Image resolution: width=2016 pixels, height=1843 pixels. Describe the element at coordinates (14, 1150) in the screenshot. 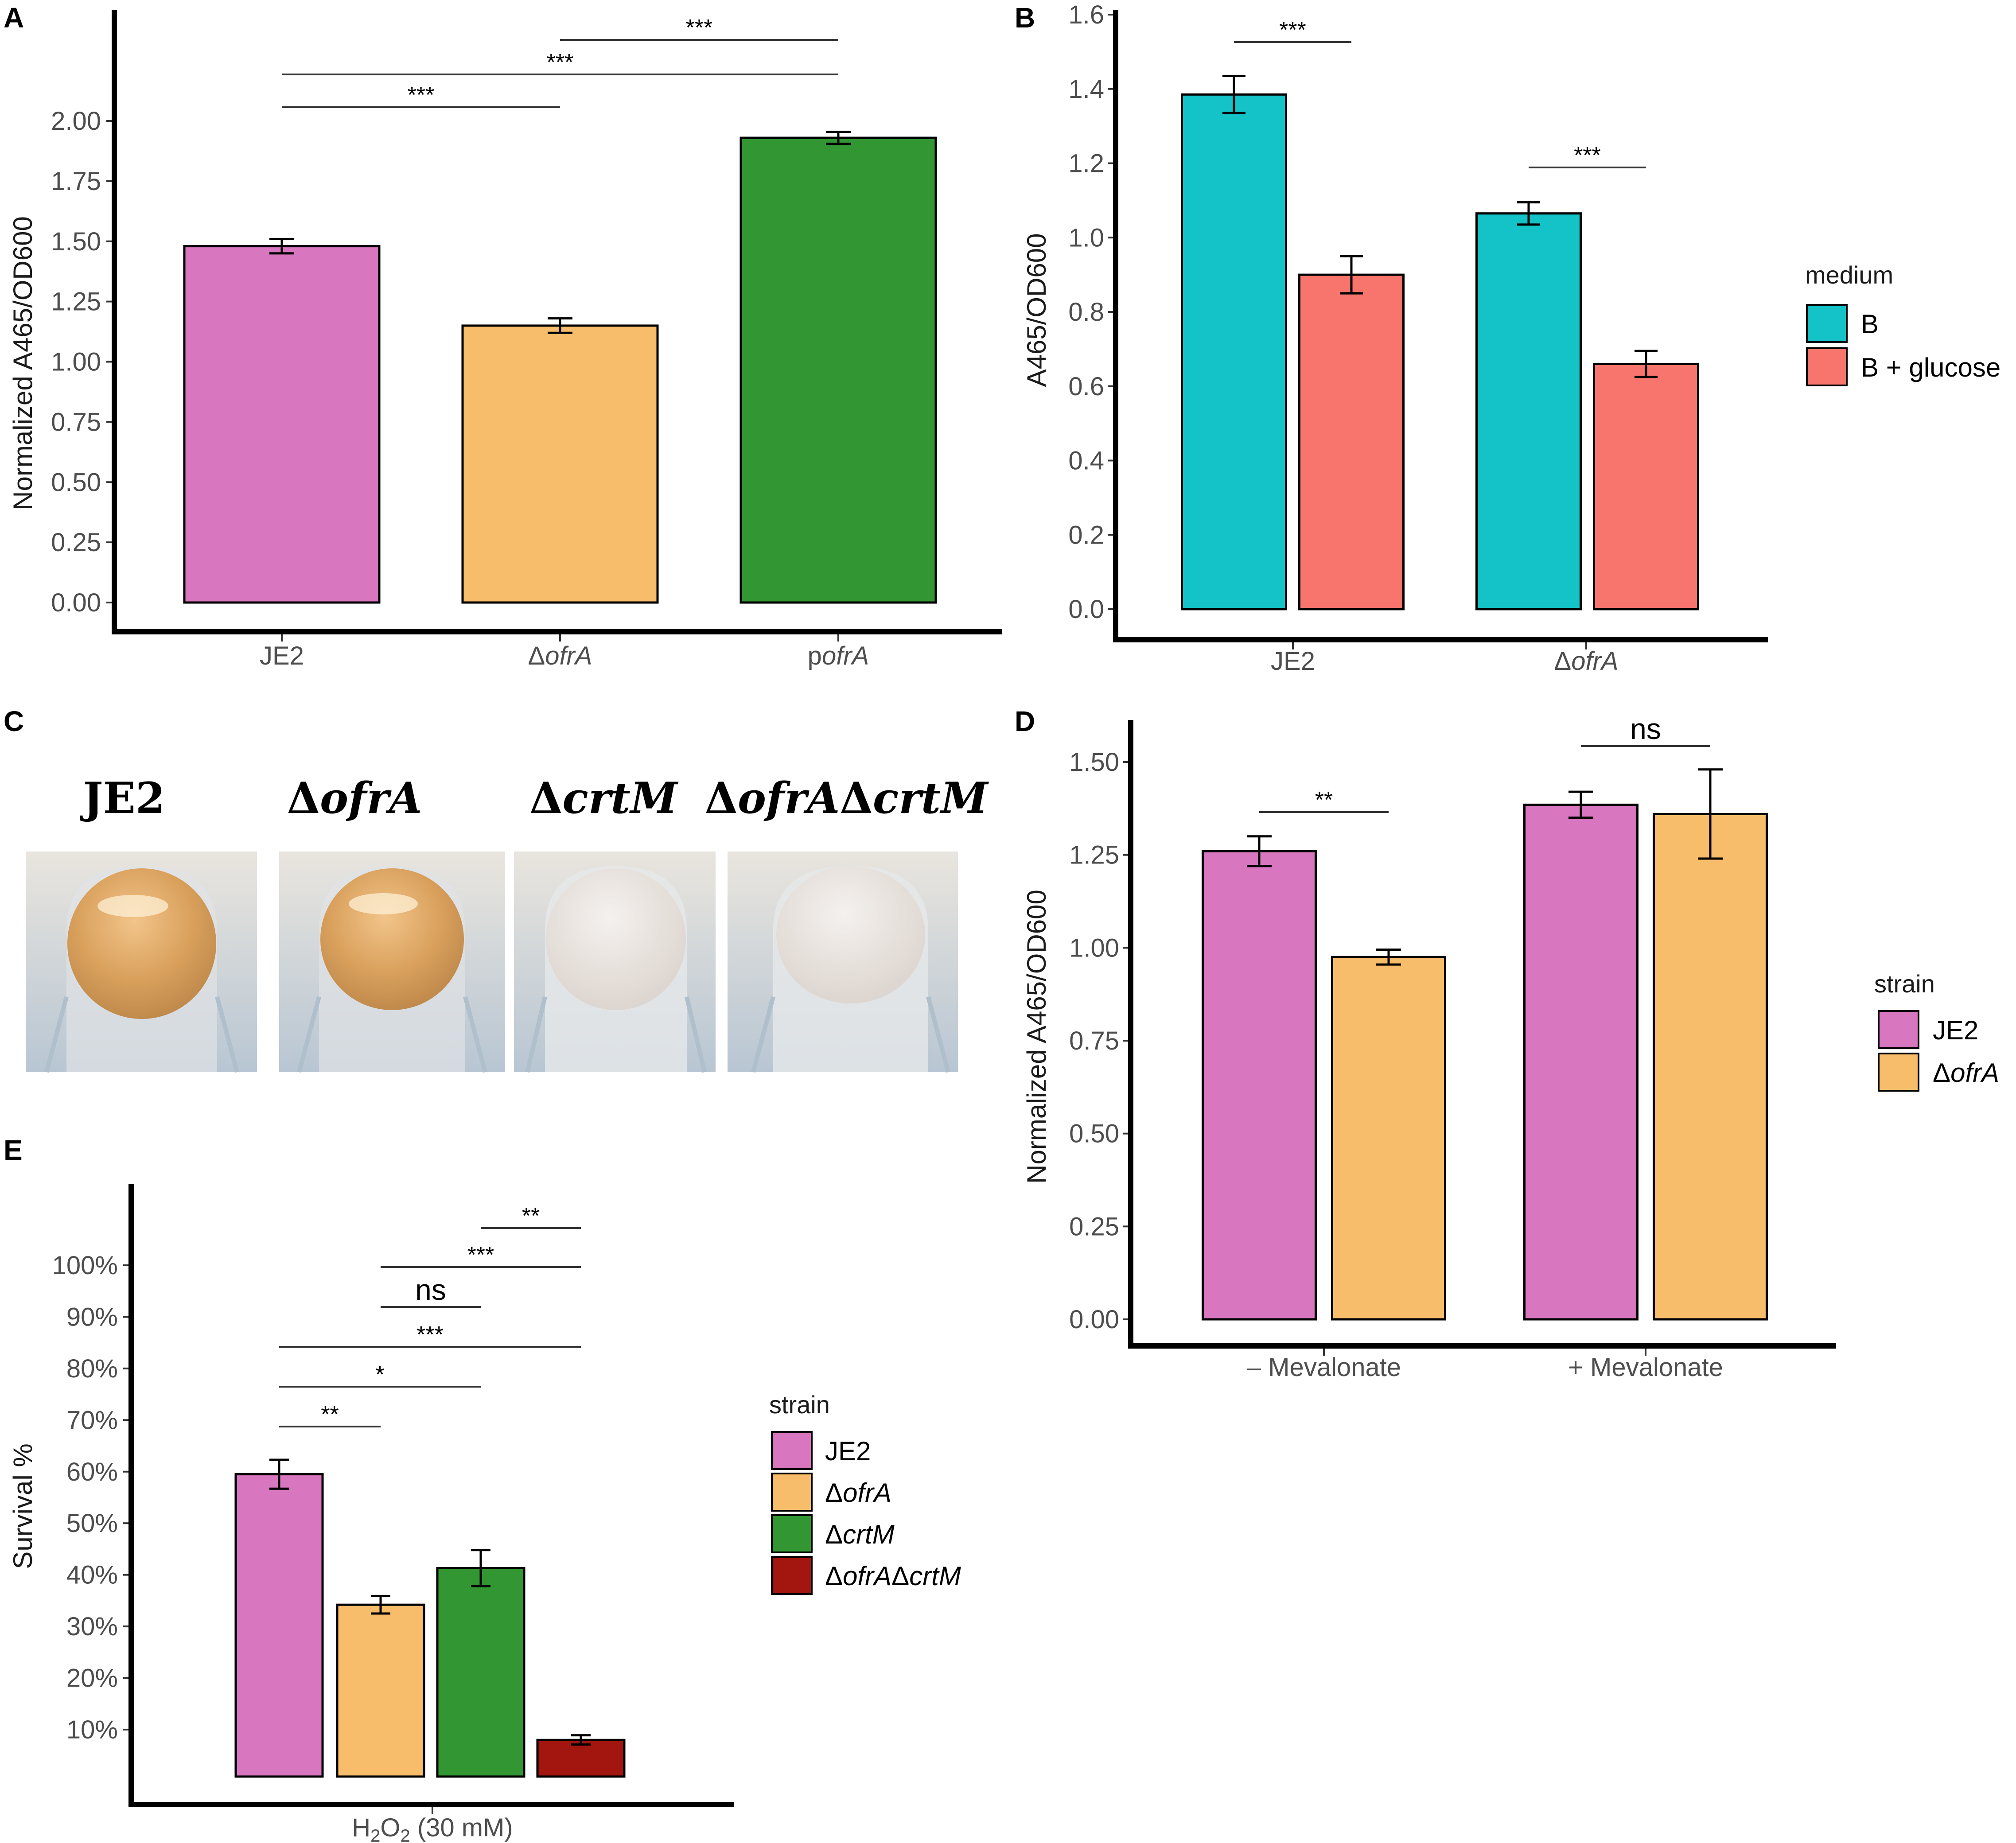

I see `panel-e-label: E` at that location.